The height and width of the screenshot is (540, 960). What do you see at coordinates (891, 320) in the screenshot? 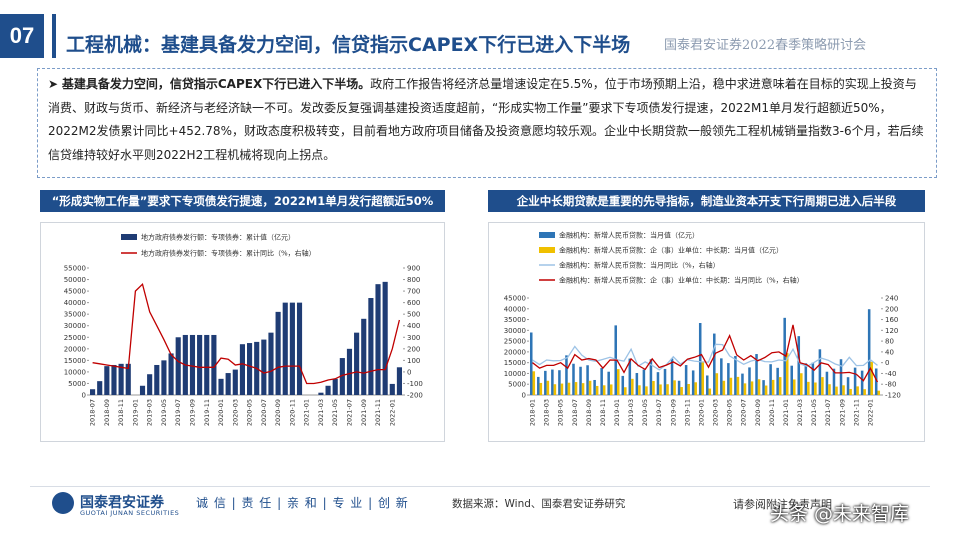
I see `y2-tick-label: 160` at bounding box center [891, 320].